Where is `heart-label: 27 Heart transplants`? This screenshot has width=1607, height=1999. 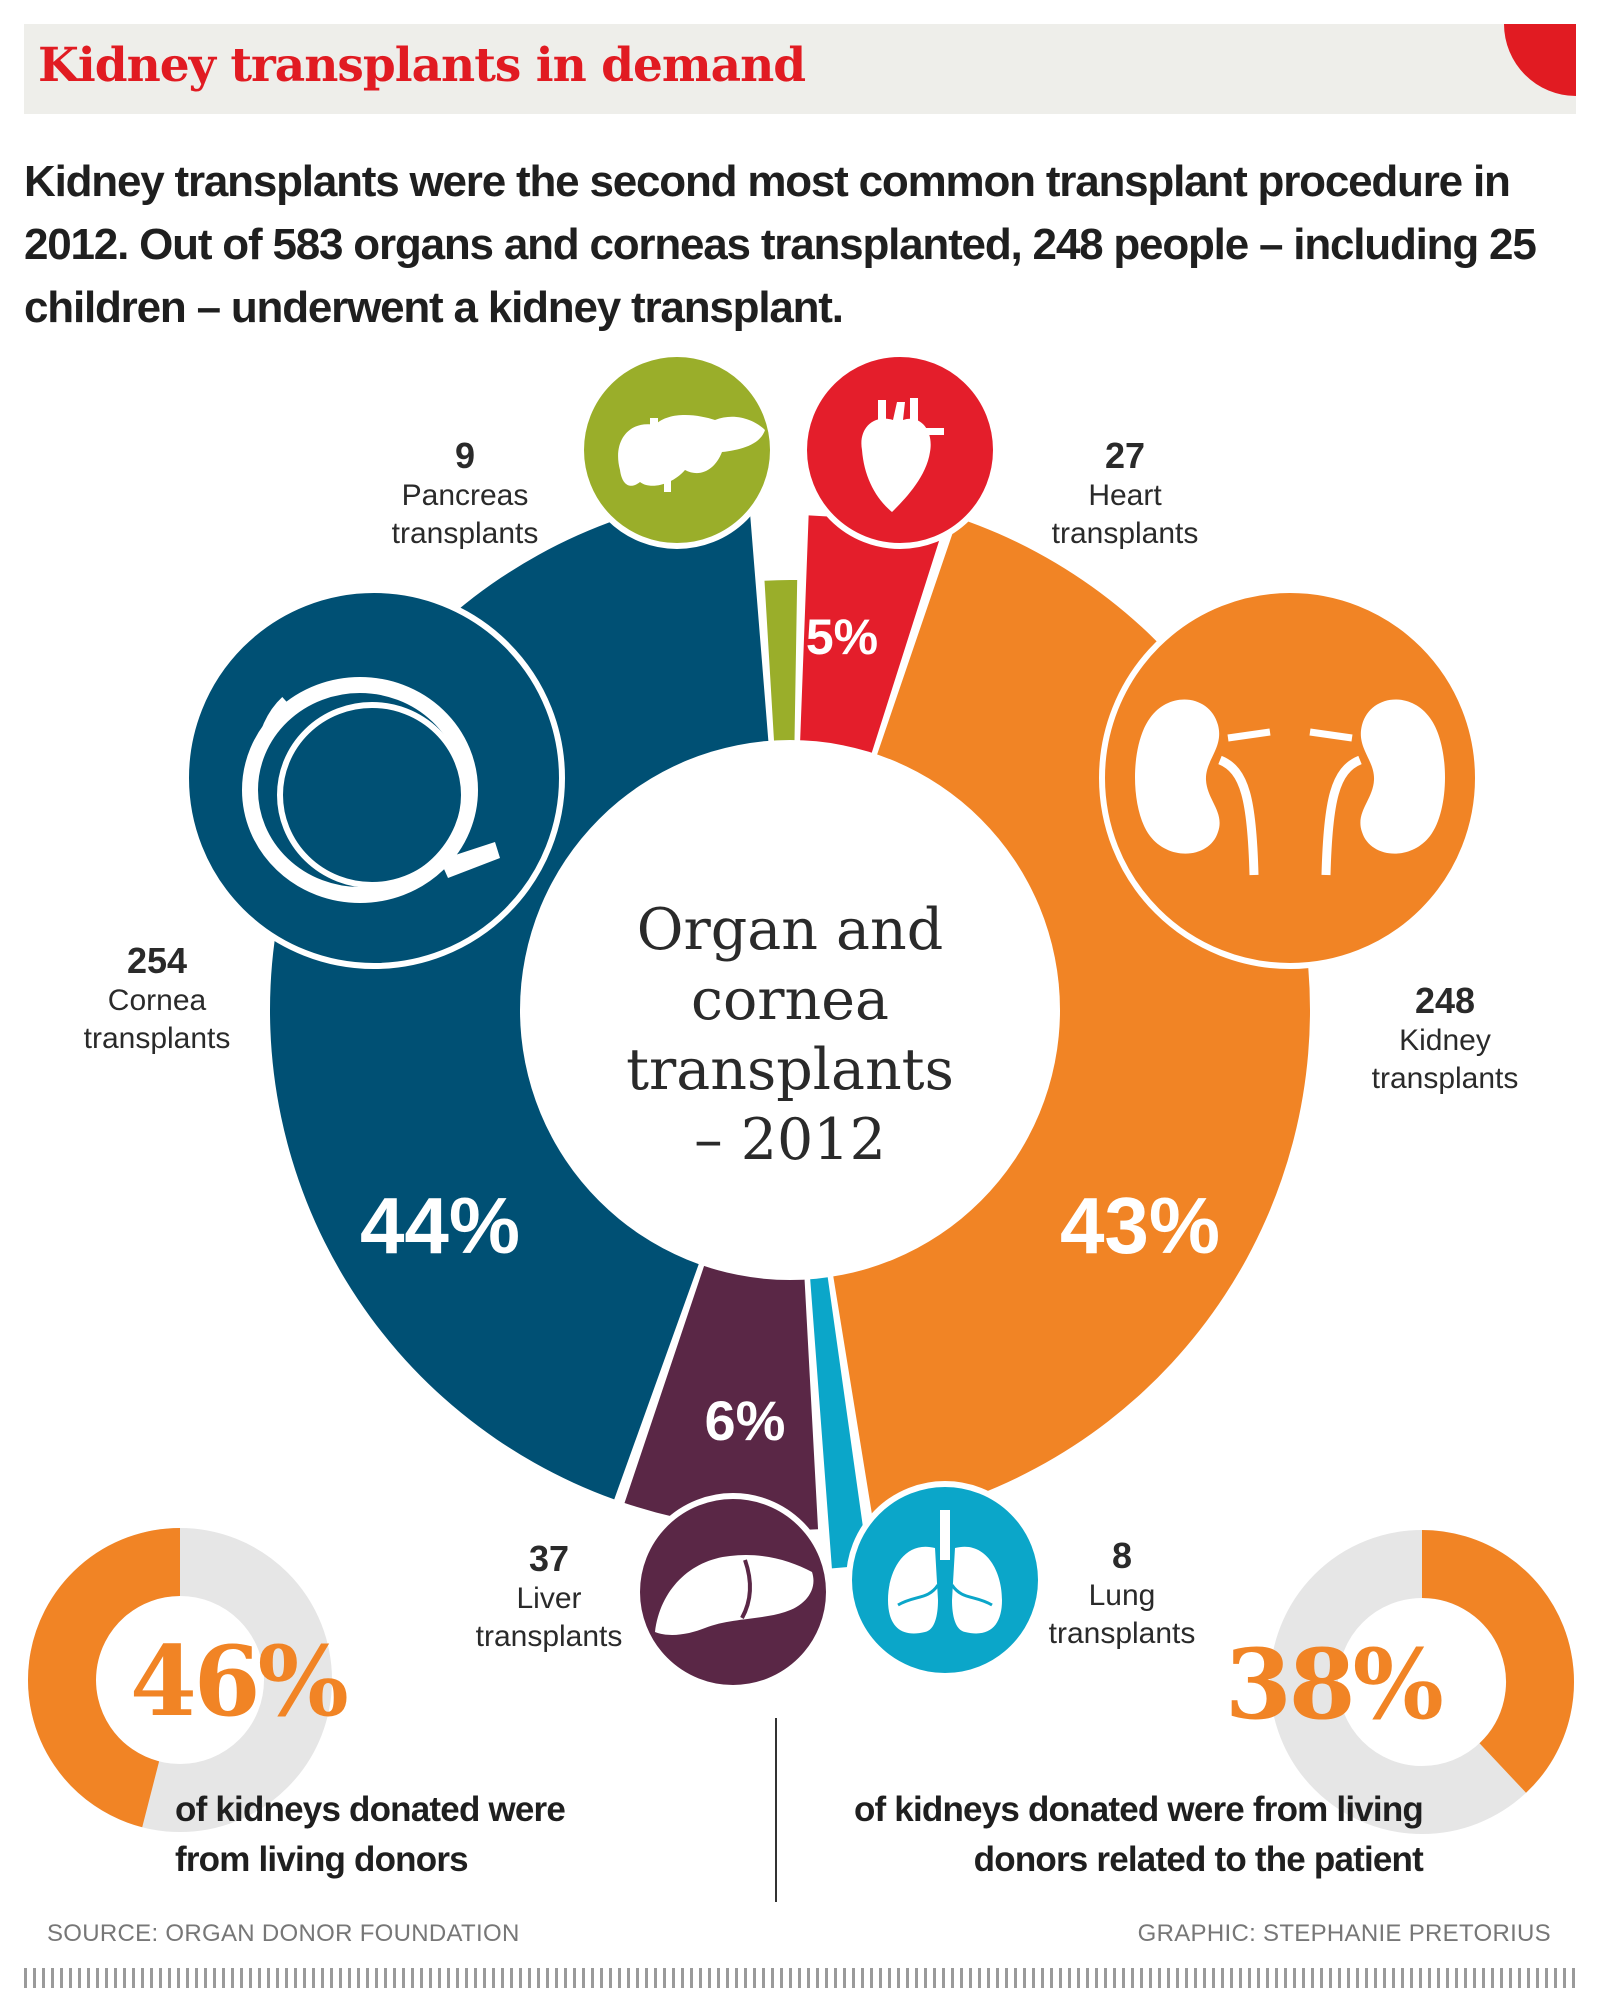
heart-label: 27 Heart transplants is located at coordinates (1125, 494).